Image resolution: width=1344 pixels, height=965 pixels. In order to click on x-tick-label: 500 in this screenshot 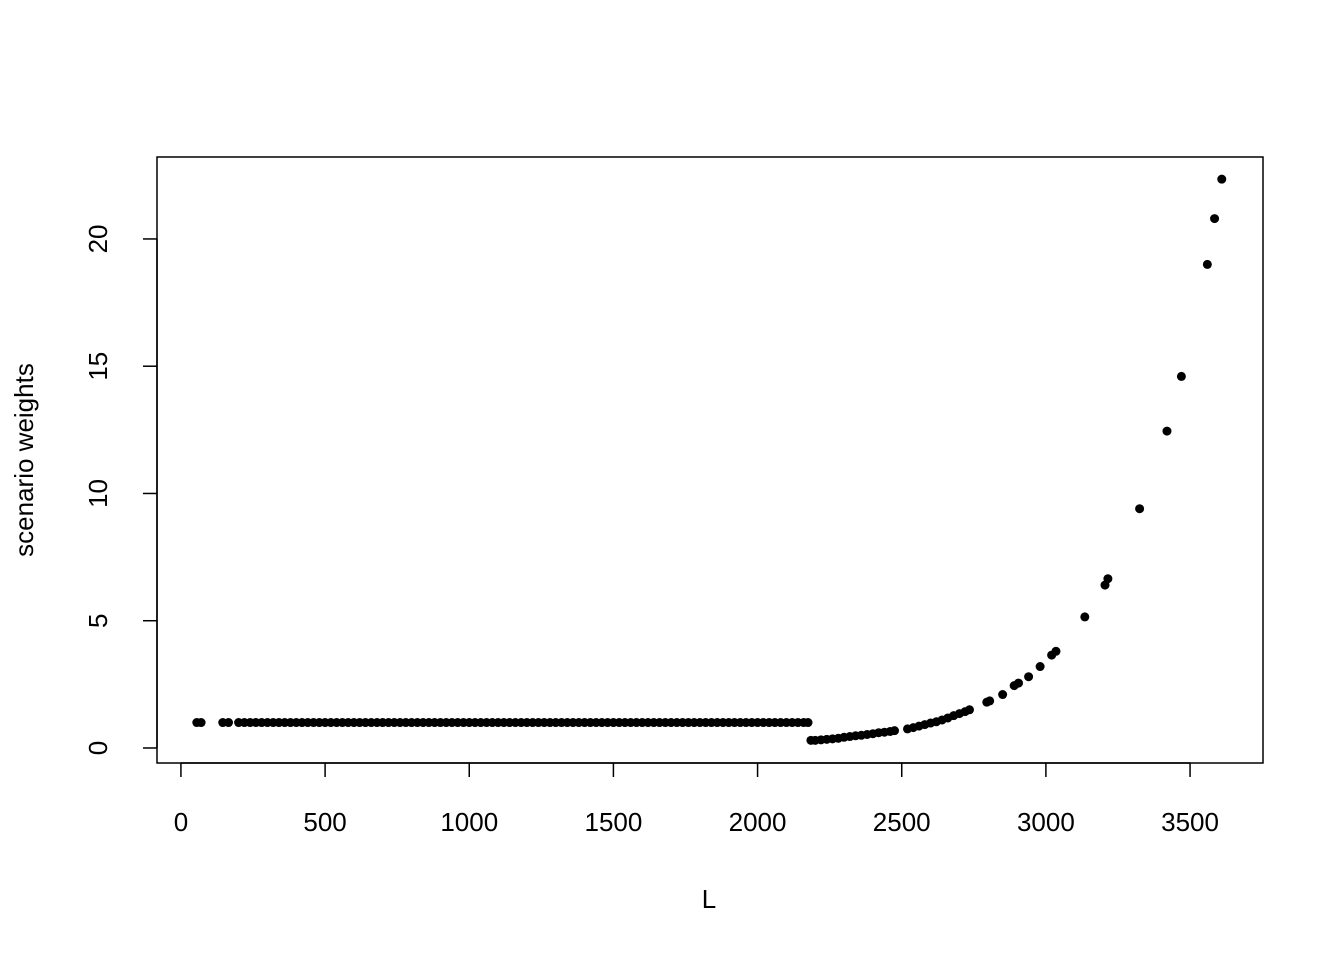, I will do `click(324, 822)`.